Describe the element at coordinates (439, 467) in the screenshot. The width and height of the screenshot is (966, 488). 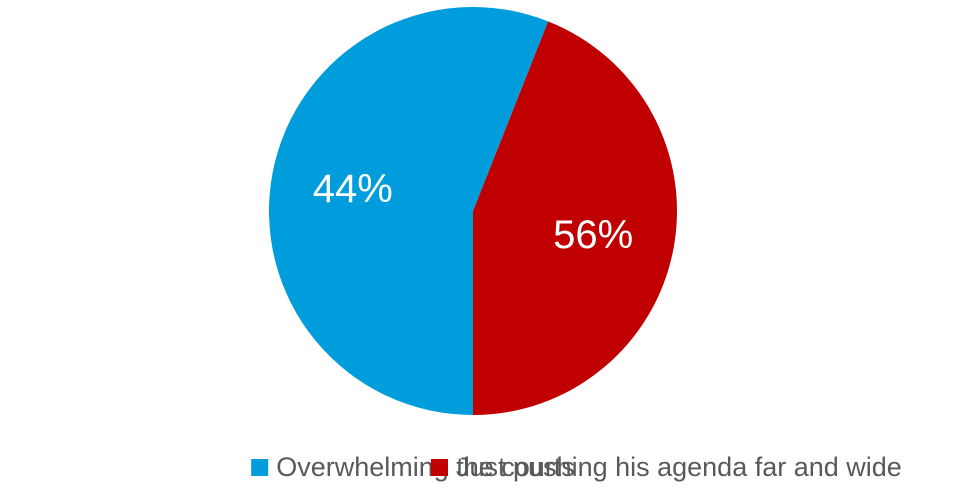
I see `legend-swatch-red` at that location.